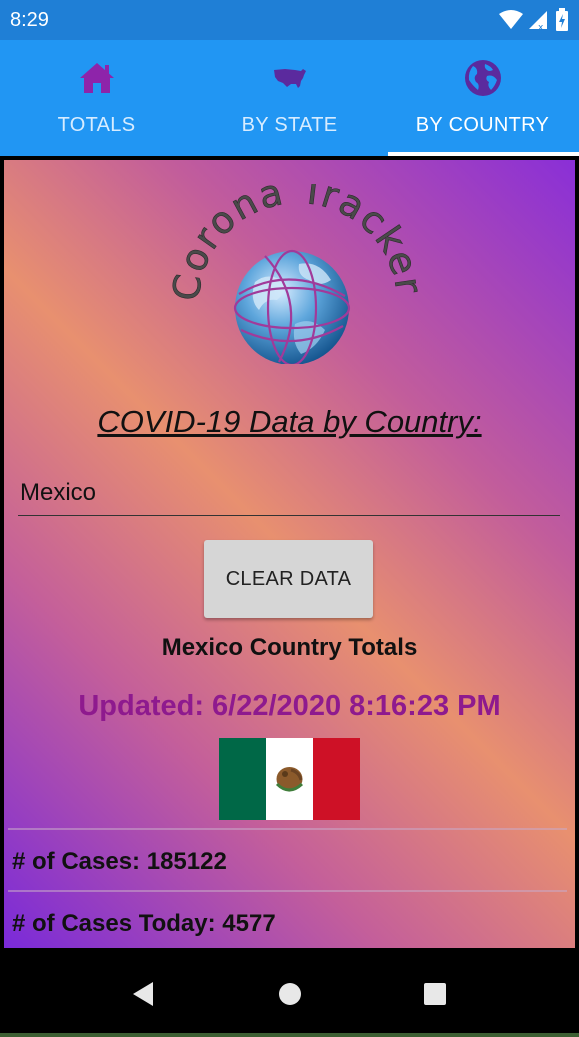 The height and width of the screenshot is (1037, 579). Describe the element at coordinates (96, 125) in the screenshot. I see `tab-totals-label: TOTALS` at that location.